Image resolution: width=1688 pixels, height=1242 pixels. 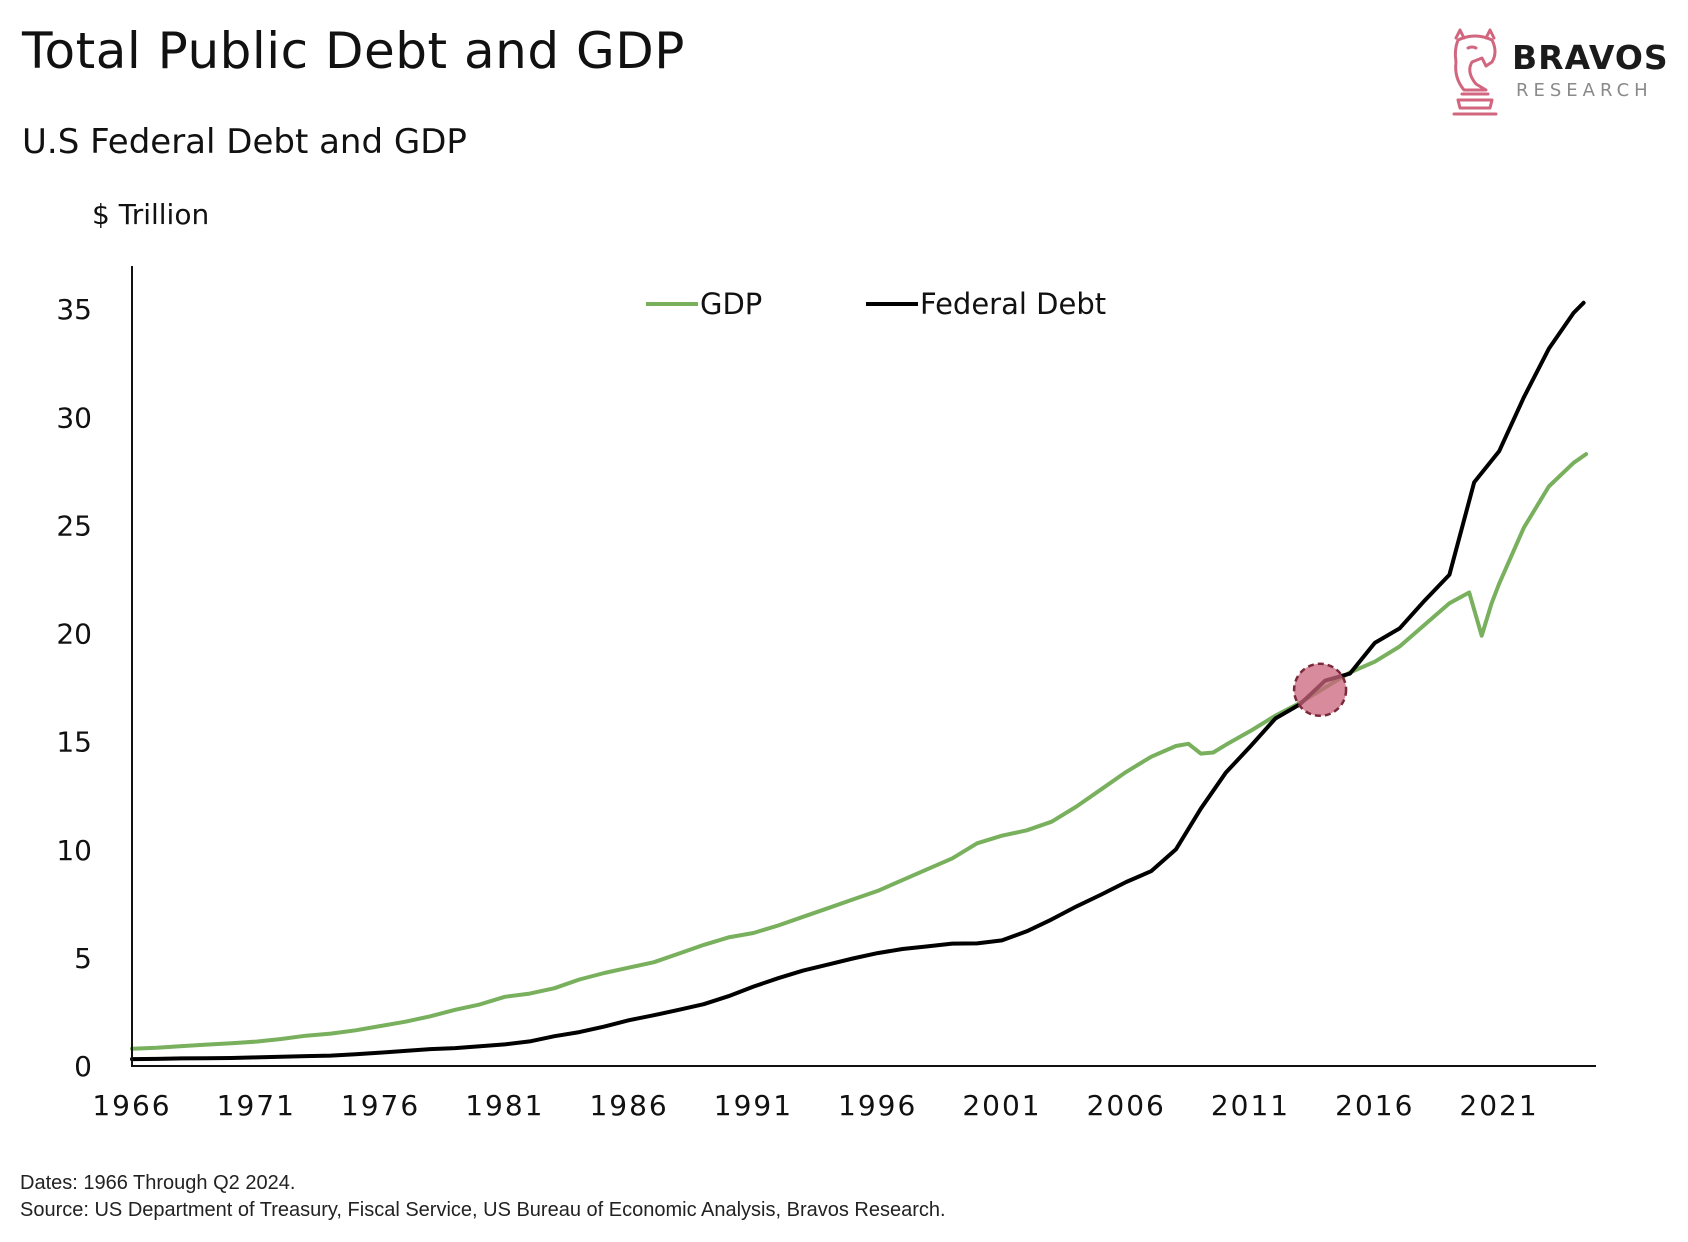 What do you see at coordinates (1013, 304) in the screenshot?
I see `legend-label-federal-debt: Federal Debt` at bounding box center [1013, 304].